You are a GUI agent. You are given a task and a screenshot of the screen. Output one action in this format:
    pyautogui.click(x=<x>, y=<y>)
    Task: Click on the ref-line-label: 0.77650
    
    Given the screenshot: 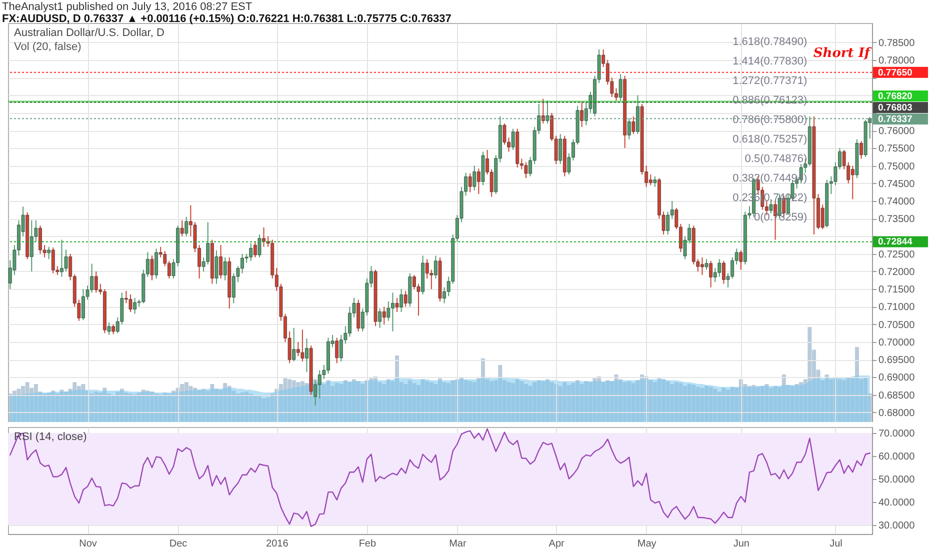 What is the action you would take?
    pyautogui.click(x=895, y=72)
    